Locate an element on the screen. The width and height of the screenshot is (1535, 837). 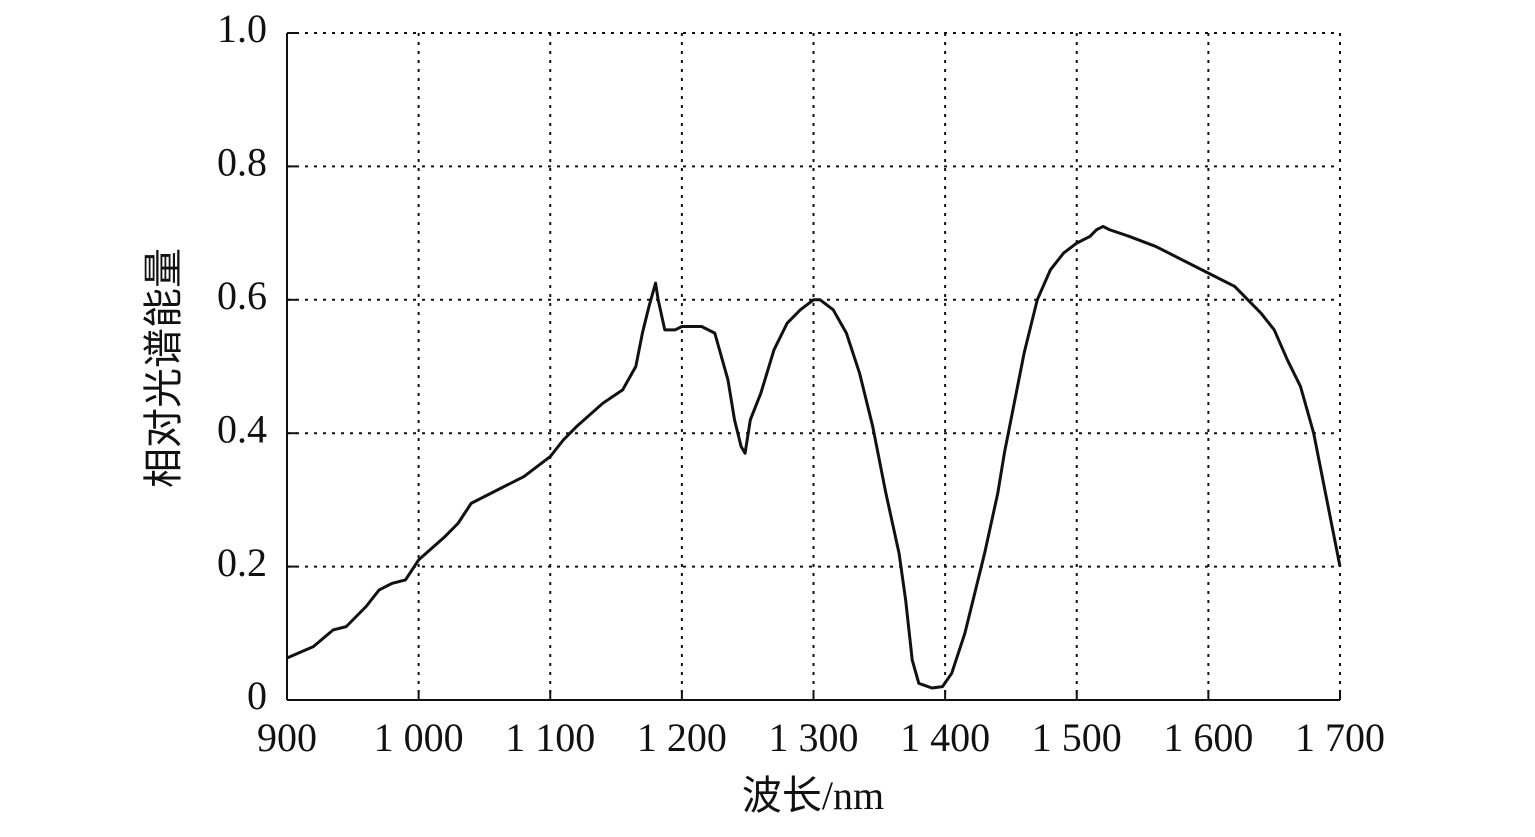
y-tick-label: 0 is located at coordinates (257, 695).